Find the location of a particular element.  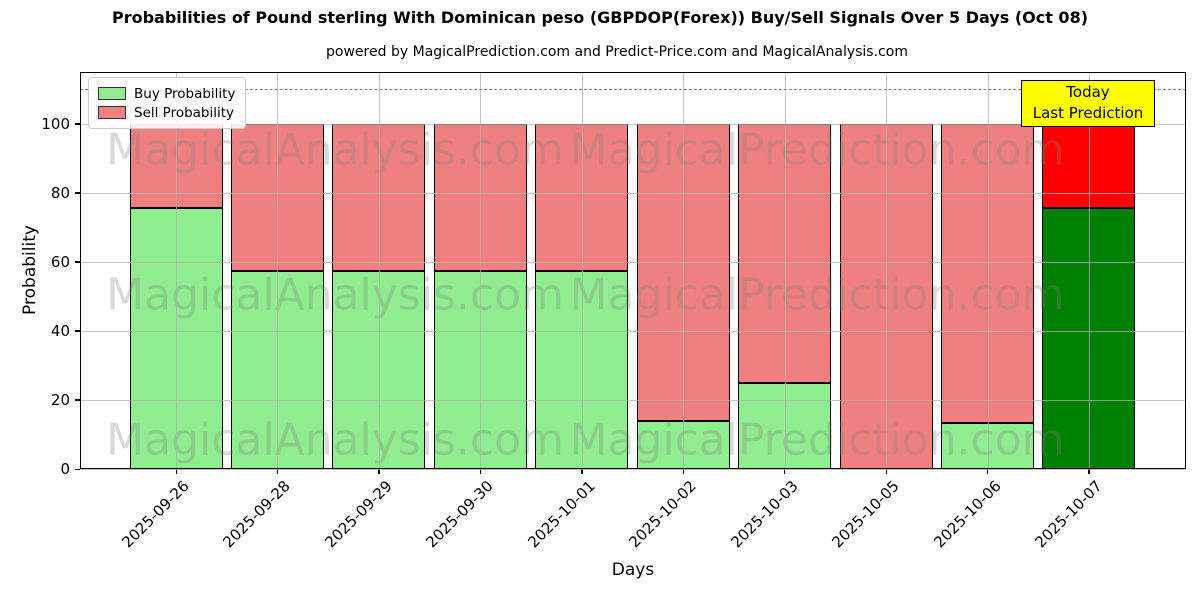

today-annotation: Today Last Prediction is located at coordinates (1088, 103).